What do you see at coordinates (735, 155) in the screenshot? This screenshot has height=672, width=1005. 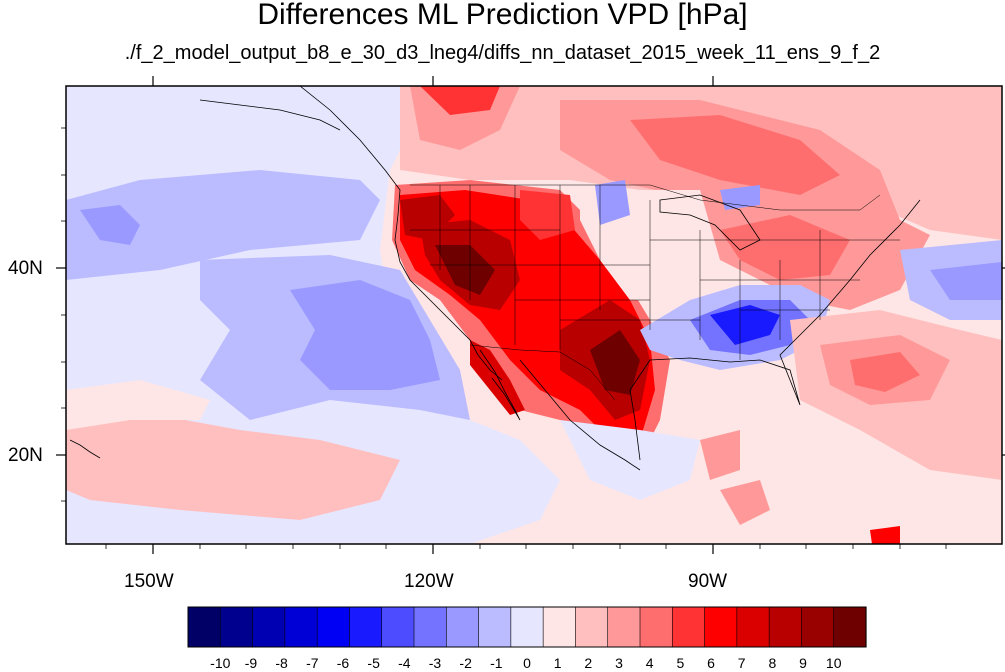 I see `region-canada-east-strong` at bounding box center [735, 155].